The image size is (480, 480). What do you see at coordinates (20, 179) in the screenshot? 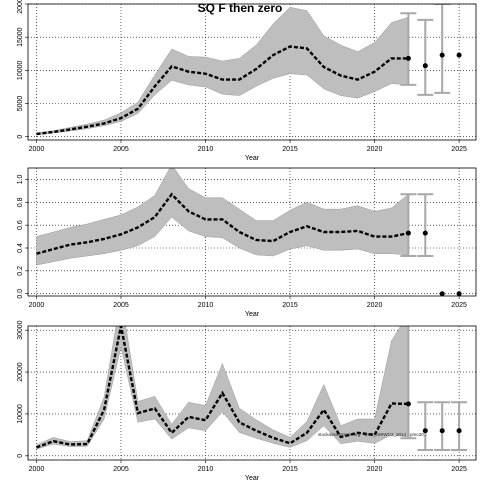
I see `y-tick-label: 1.0` at bounding box center [20, 179].